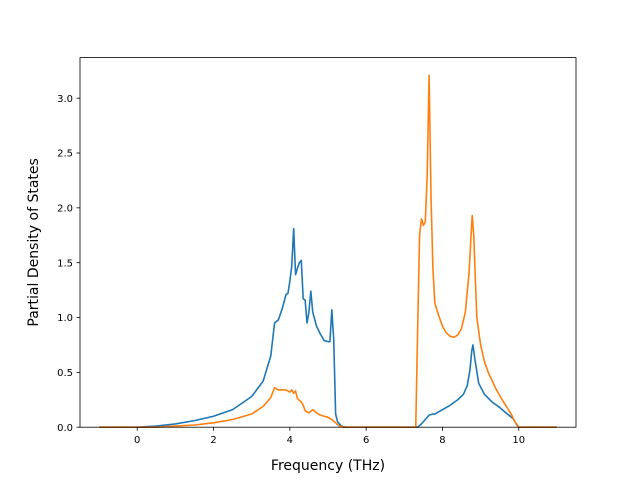 This screenshot has width=640, height=480. I want to click on y-tick-label: 2.0, so click(65, 208).